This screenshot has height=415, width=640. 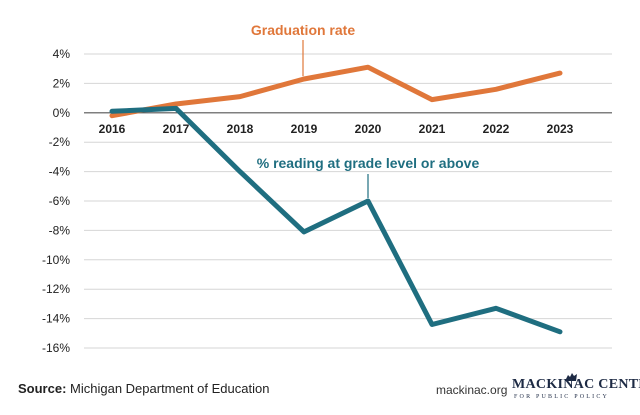 I want to click on y-tick-label: -4%, so click(x=60, y=172).